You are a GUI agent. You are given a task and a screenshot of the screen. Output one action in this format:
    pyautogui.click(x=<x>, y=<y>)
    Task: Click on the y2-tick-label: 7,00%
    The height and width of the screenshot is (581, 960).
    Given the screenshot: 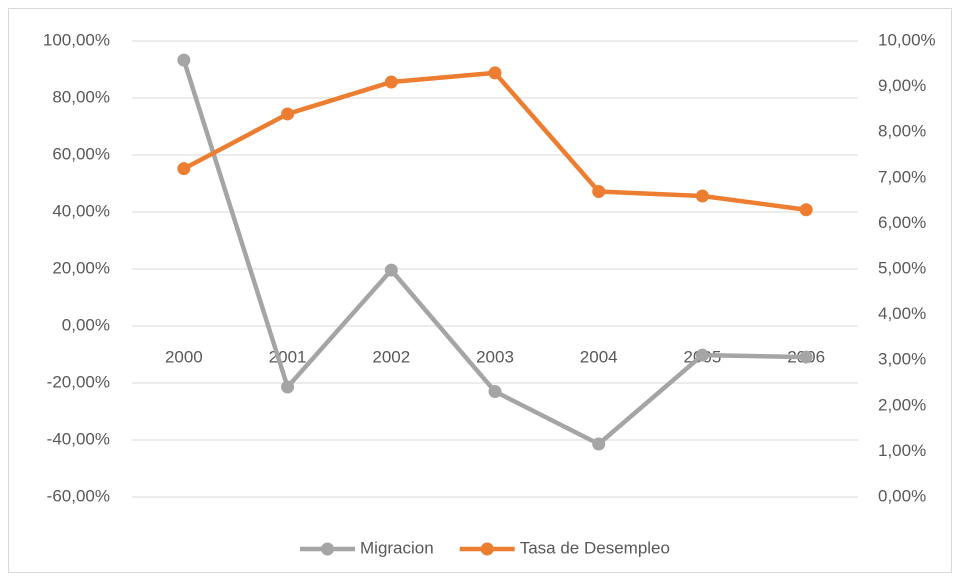 What is the action you would take?
    pyautogui.click(x=902, y=176)
    